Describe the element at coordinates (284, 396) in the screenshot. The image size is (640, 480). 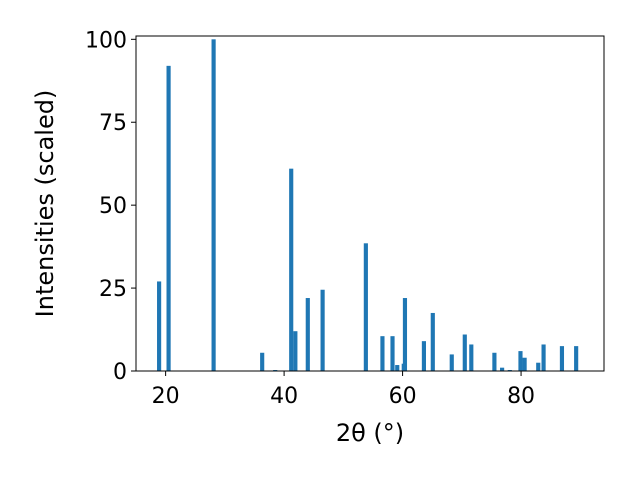
I see `x-tick-label: 40` at that location.